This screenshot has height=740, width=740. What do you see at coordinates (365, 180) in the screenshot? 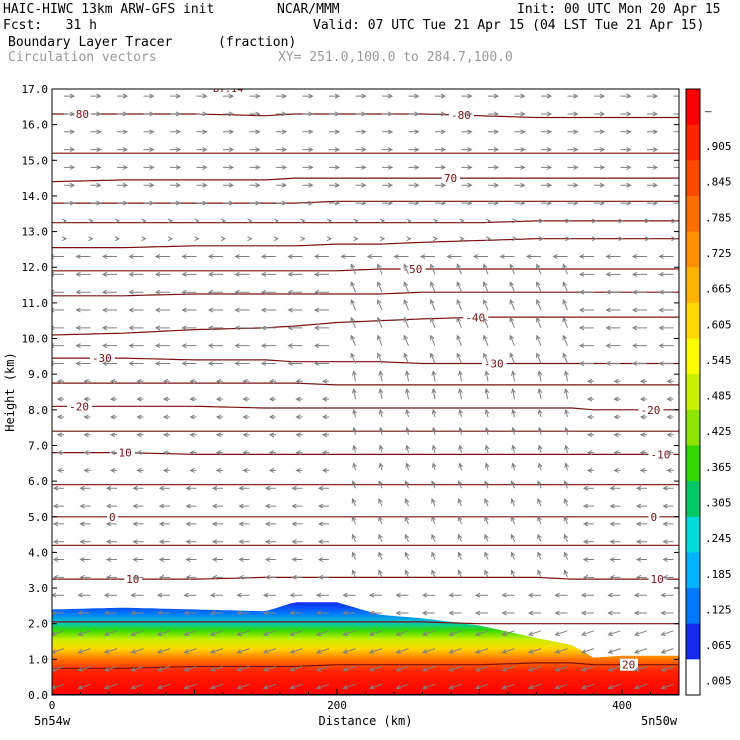
I see `contour-line` at bounding box center [365, 180].